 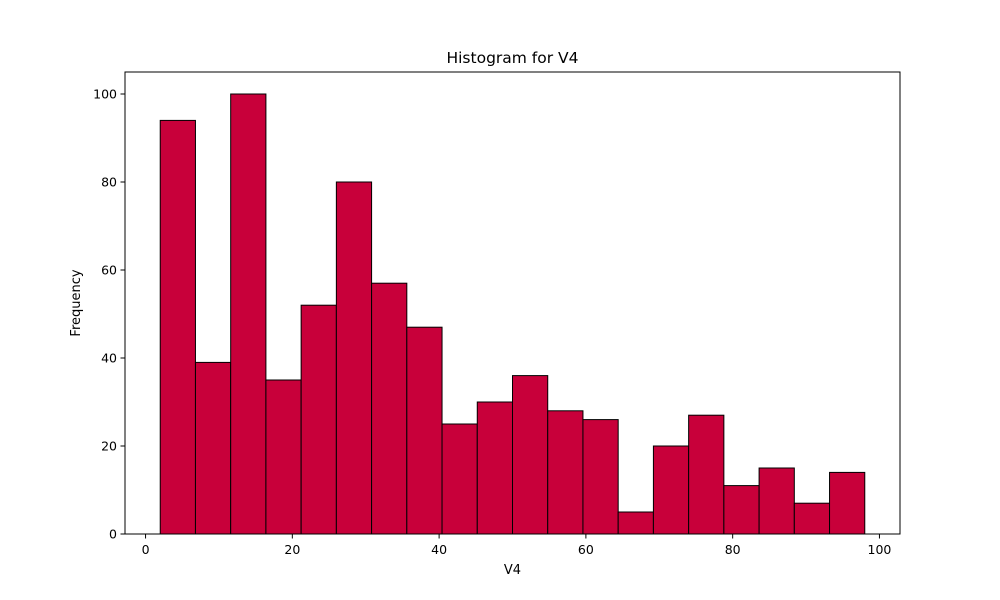 What do you see at coordinates (146, 549) in the screenshot?
I see `x-tick-label: 0` at bounding box center [146, 549].